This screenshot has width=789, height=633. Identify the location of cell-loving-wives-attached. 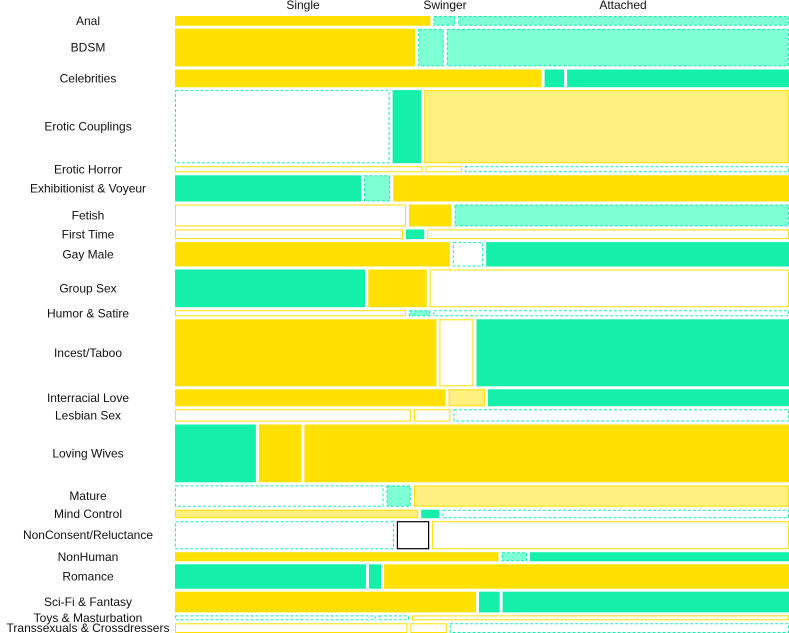
(546, 453).